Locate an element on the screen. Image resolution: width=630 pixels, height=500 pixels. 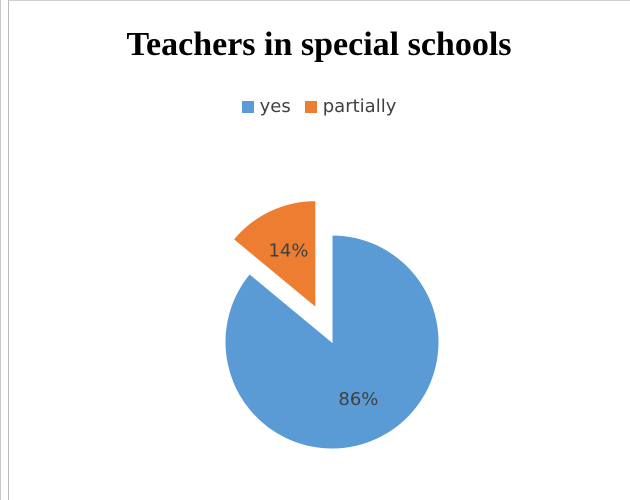
pie-slice-partially is located at coordinates (274, 254).